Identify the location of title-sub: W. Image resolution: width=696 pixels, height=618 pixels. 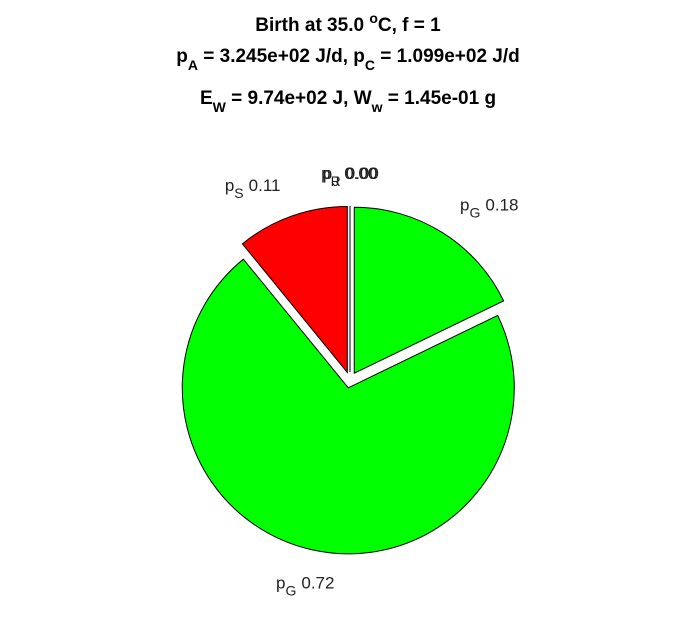
(220, 107).